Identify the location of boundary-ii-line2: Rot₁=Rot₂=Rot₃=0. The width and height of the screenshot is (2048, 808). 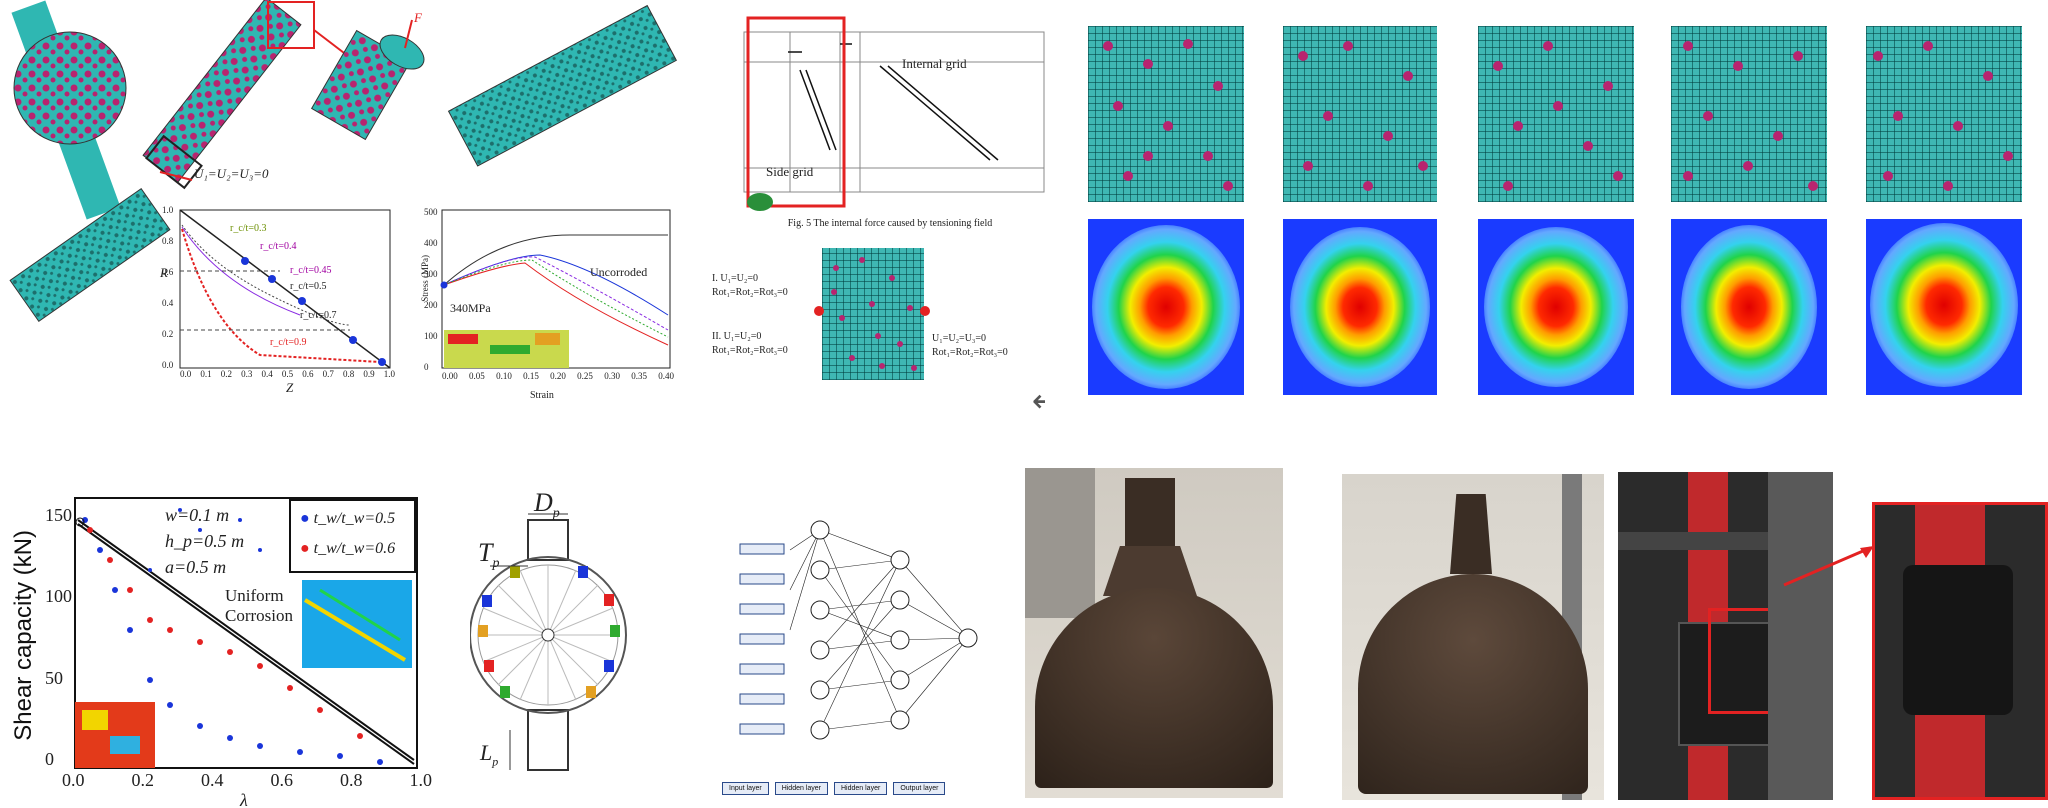
(750, 350).